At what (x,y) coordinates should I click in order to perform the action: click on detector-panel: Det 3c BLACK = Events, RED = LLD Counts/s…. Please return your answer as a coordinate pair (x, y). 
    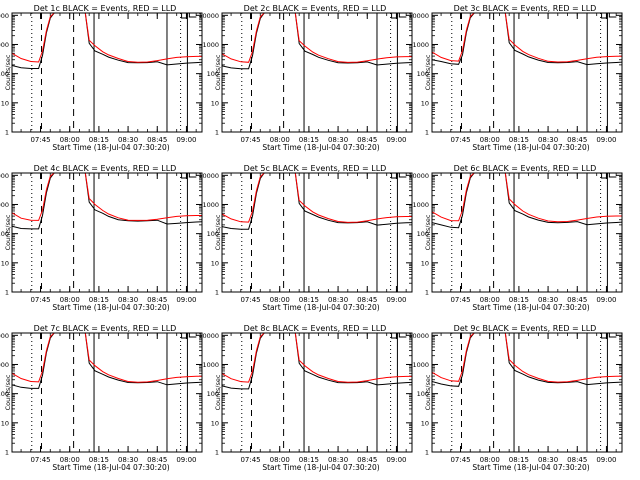
    Looking at the image, I should click on (515, 78).